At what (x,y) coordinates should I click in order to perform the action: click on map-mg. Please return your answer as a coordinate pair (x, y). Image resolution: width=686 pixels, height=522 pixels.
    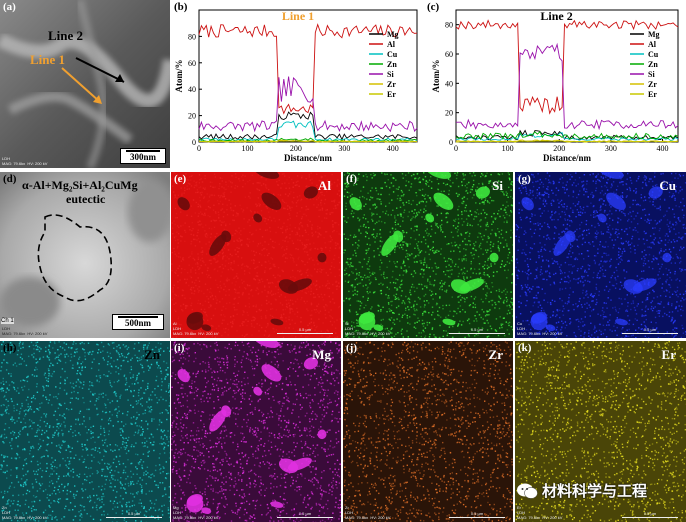
    Looking at the image, I should click on (256, 431).